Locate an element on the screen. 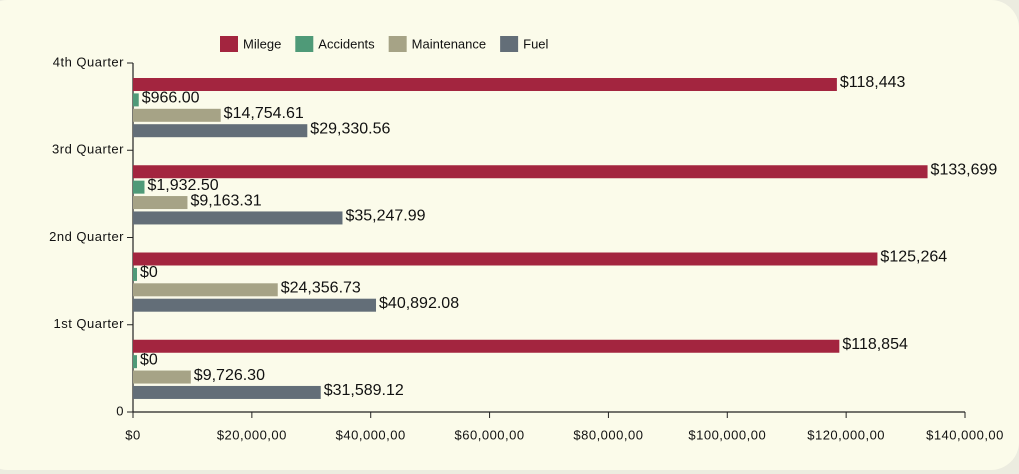 The image size is (1019, 474). x-tick-label: $20,000,00 is located at coordinates (252, 434).